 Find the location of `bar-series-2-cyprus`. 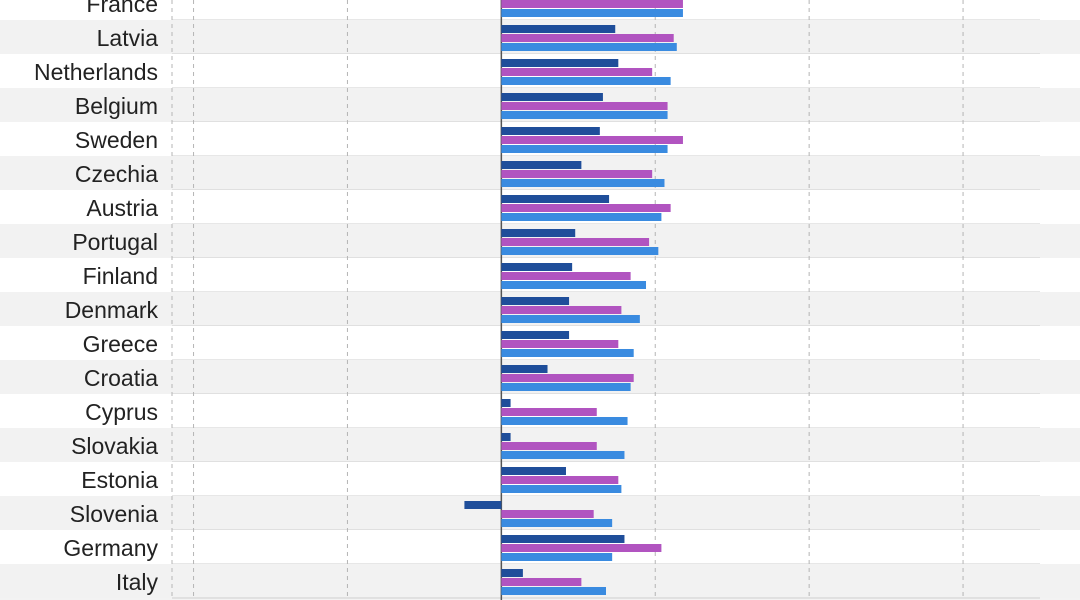

bar-series-2-cyprus is located at coordinates (549, 412).